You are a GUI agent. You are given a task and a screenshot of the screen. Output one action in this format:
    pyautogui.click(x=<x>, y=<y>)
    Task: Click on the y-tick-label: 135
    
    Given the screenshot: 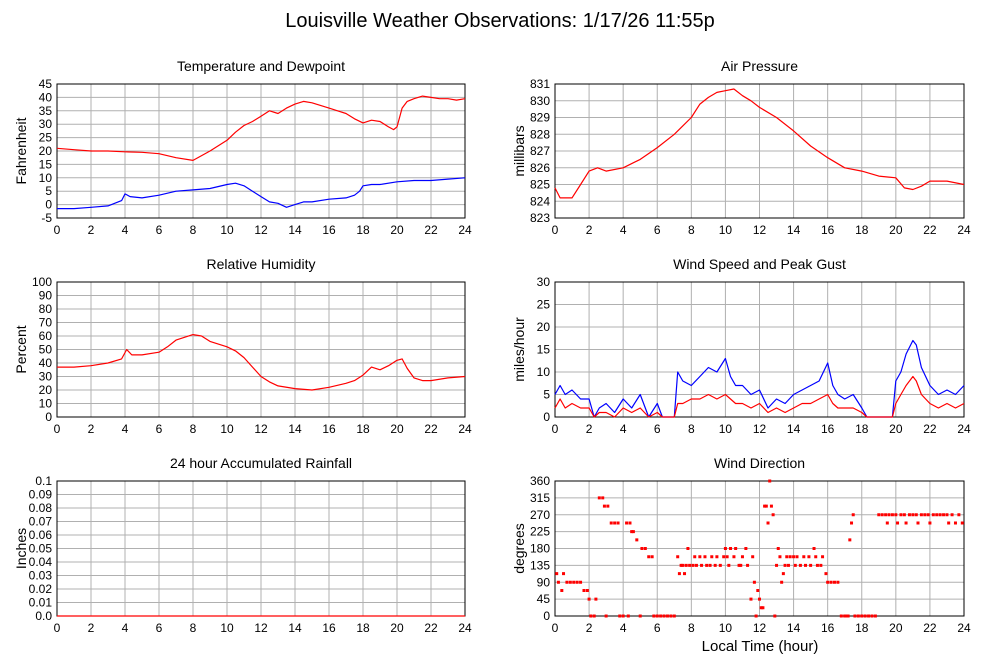 What is the action you would take?
    pyautogui.click(x=540, y=565)
    